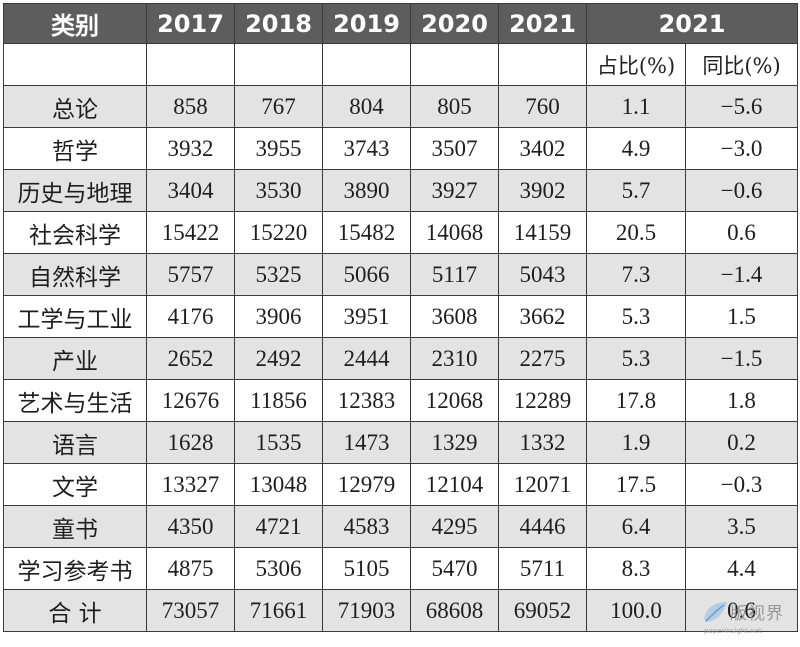  What do you see at coordinates (366, 400) in the screenshot?
I see `cell-year-2019: 12383` at bounding box center [366, 400].